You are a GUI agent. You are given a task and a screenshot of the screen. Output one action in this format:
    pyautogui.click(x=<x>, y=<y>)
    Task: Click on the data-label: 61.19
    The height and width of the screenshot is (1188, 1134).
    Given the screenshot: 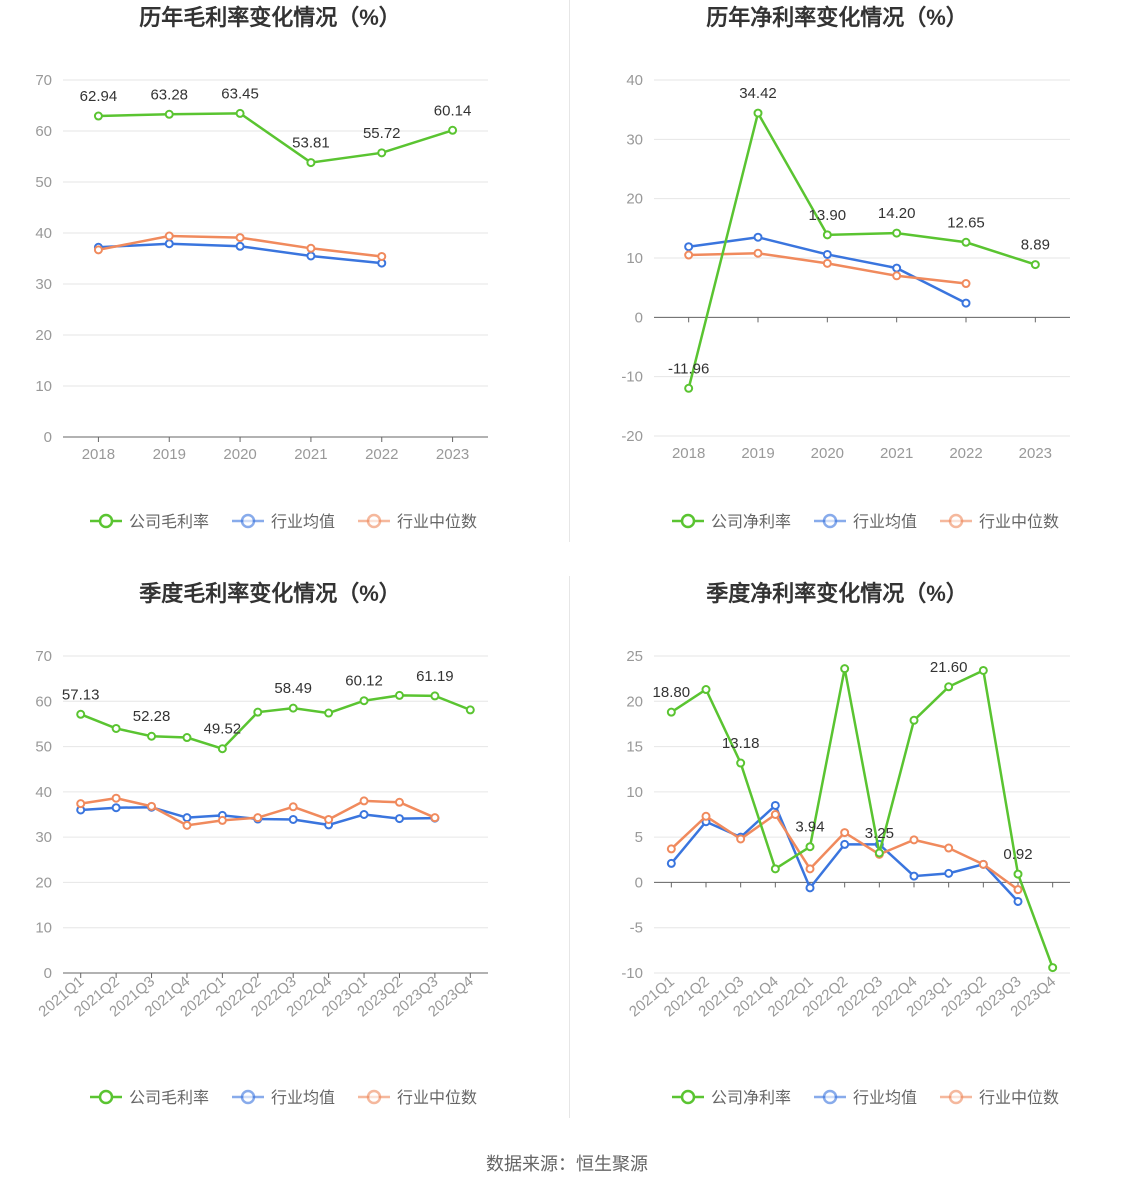 What is the action you would take?
    pyautogui.click(x=435, y=676)
    